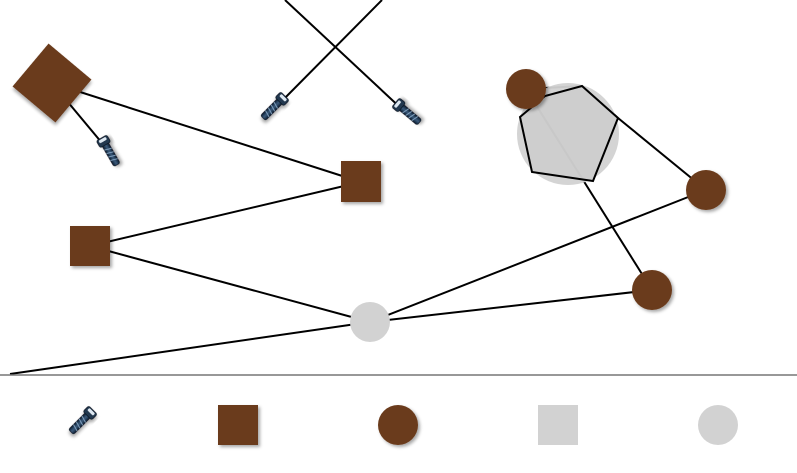 This screenshot has height=473, width=797. I want to click on toolbar-grey-circle-item, so click(718, 425).